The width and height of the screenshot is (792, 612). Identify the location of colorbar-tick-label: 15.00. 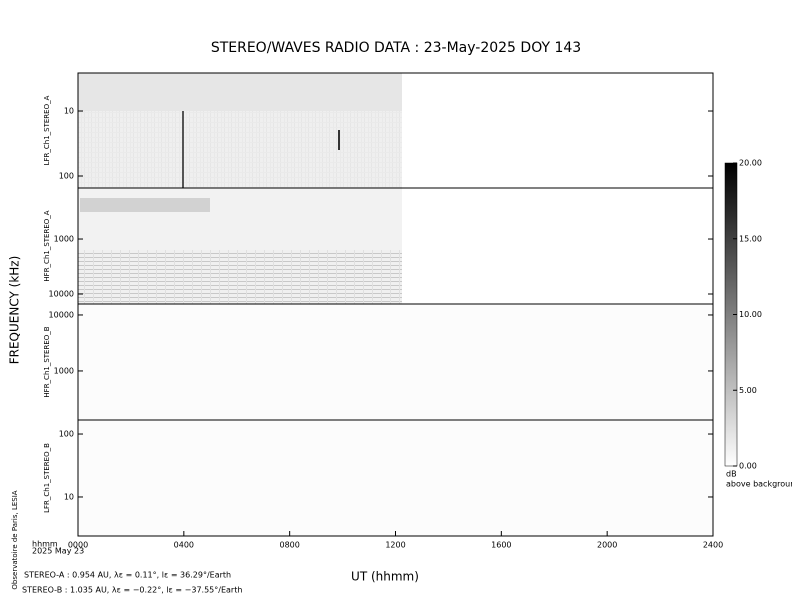
(750, 238).